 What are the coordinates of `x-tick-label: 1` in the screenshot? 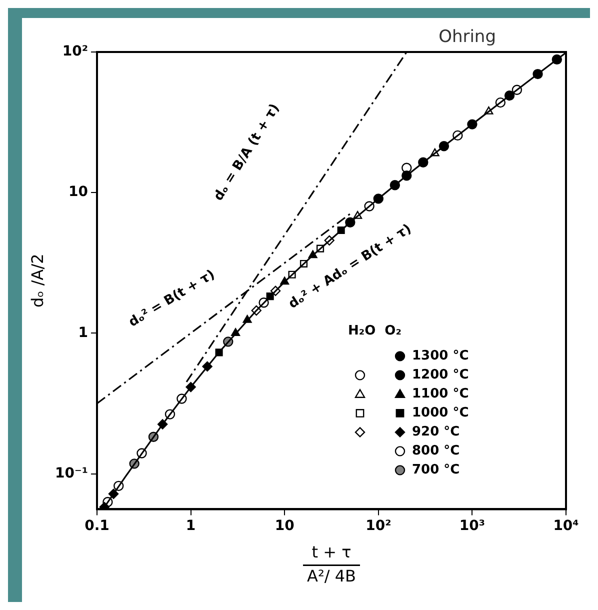 It's located at (191, 526).